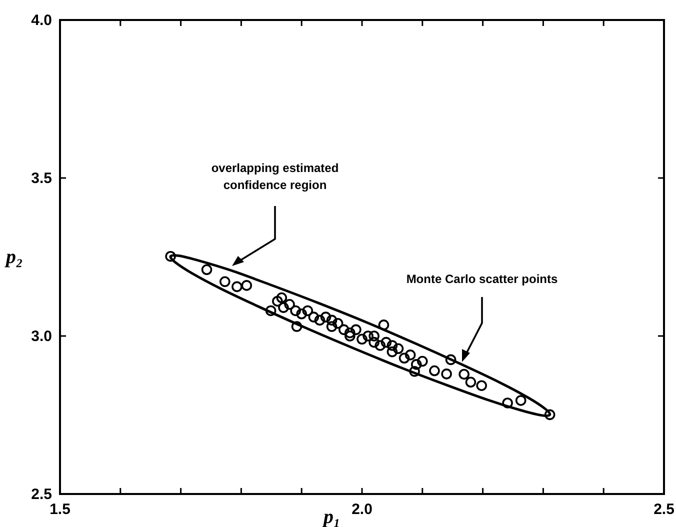 The width and height of the screenshot is (676, 527). Describe the element at coordinates (41, 336) in the screenshot. I see `y-tick-label: 3.0` at that location.